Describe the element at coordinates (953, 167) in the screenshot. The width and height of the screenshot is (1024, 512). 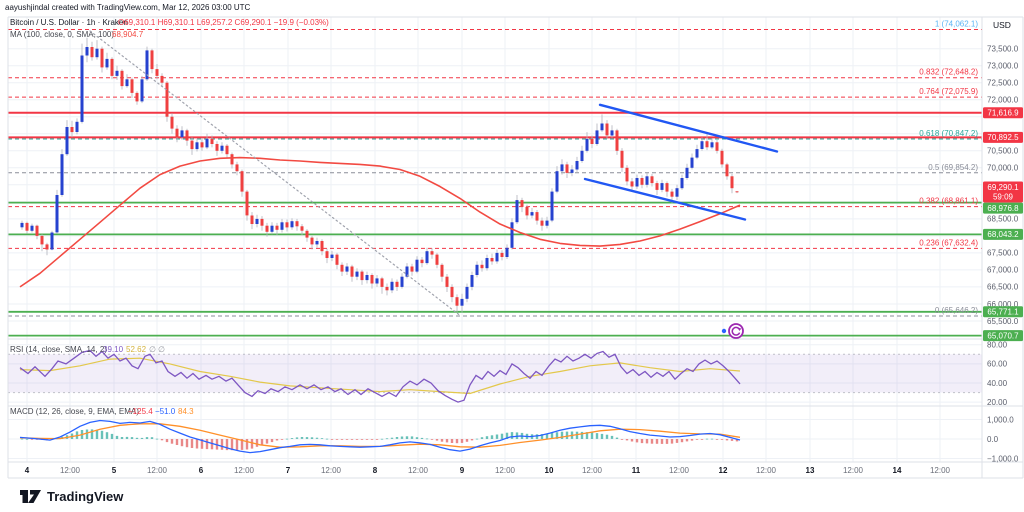
I see `fib-level-label: 0.5 (69,854.2)` at that location.